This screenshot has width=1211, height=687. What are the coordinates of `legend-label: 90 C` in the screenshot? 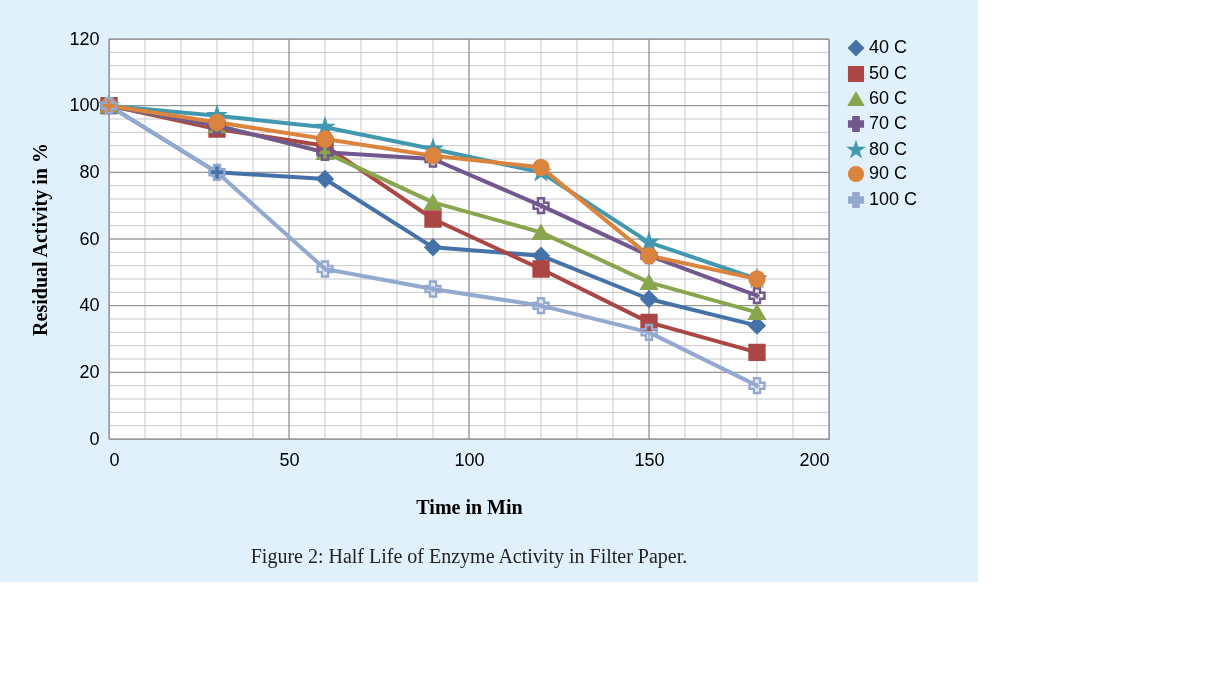 It's located at (888, 173).